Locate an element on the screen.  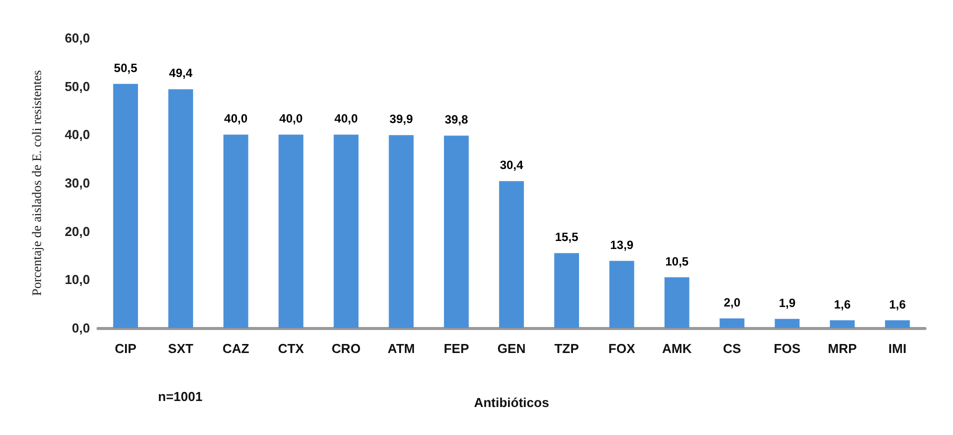
data-label: 30,4 is located at coordinates (512, 165).